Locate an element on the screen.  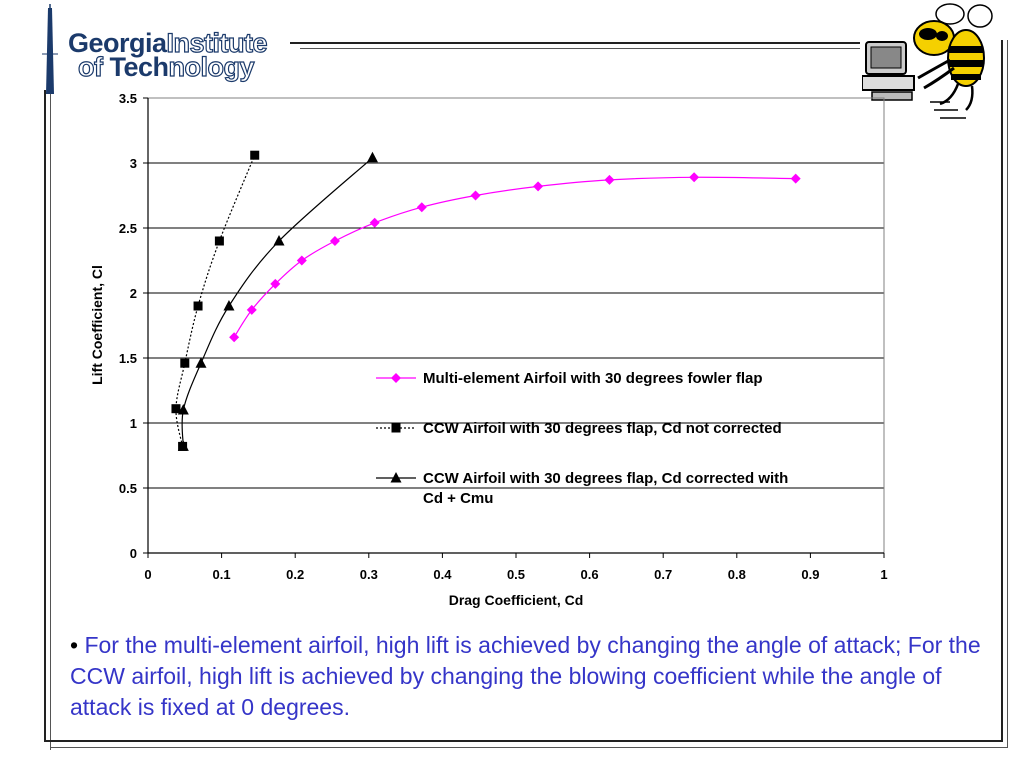
x-tick-label: 0.7 is located at coordinates (663, 574).